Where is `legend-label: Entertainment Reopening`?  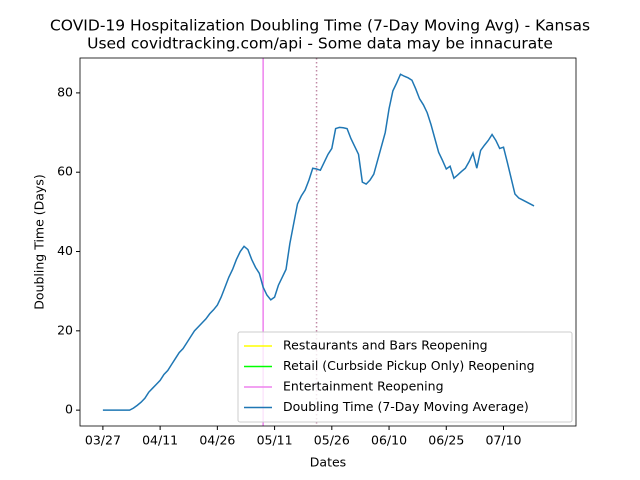
legend-label: Entertainment Reopening is located at coordinates (363, 386).